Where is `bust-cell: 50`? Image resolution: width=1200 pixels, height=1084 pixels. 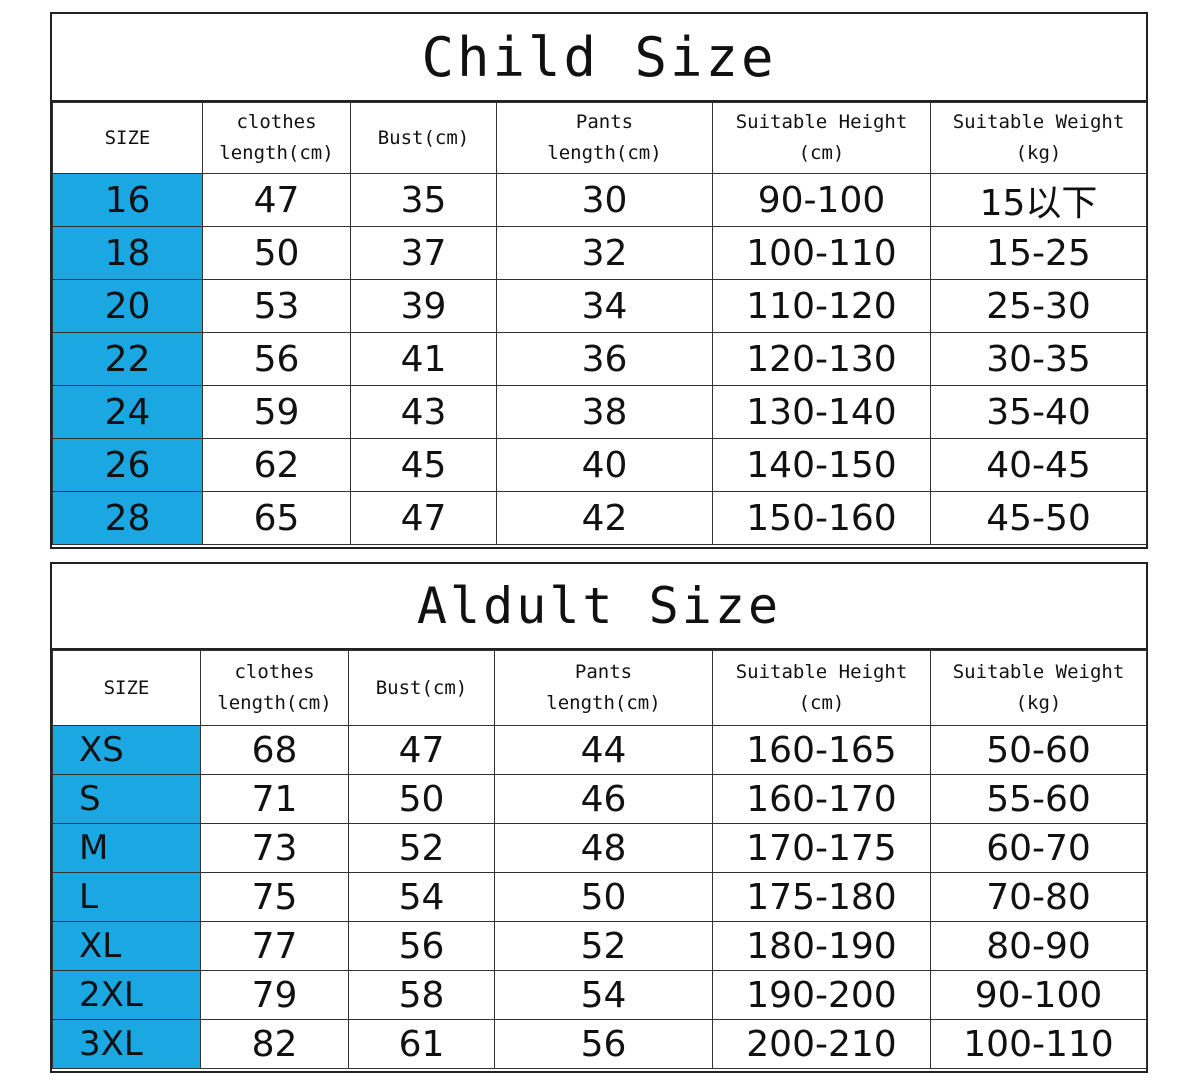 bust-cell: 50 is located at coordinates (421, 799).